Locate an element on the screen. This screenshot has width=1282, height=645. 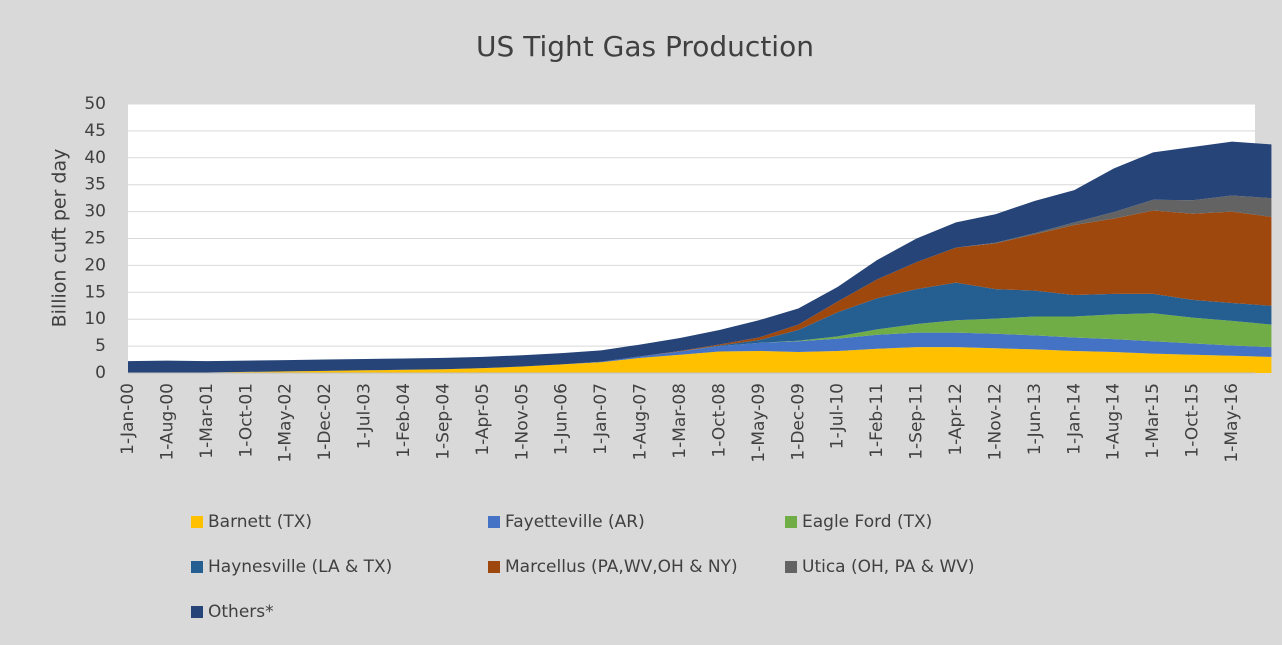
y-tick-label: 30 is located at coordinates (95, 212).